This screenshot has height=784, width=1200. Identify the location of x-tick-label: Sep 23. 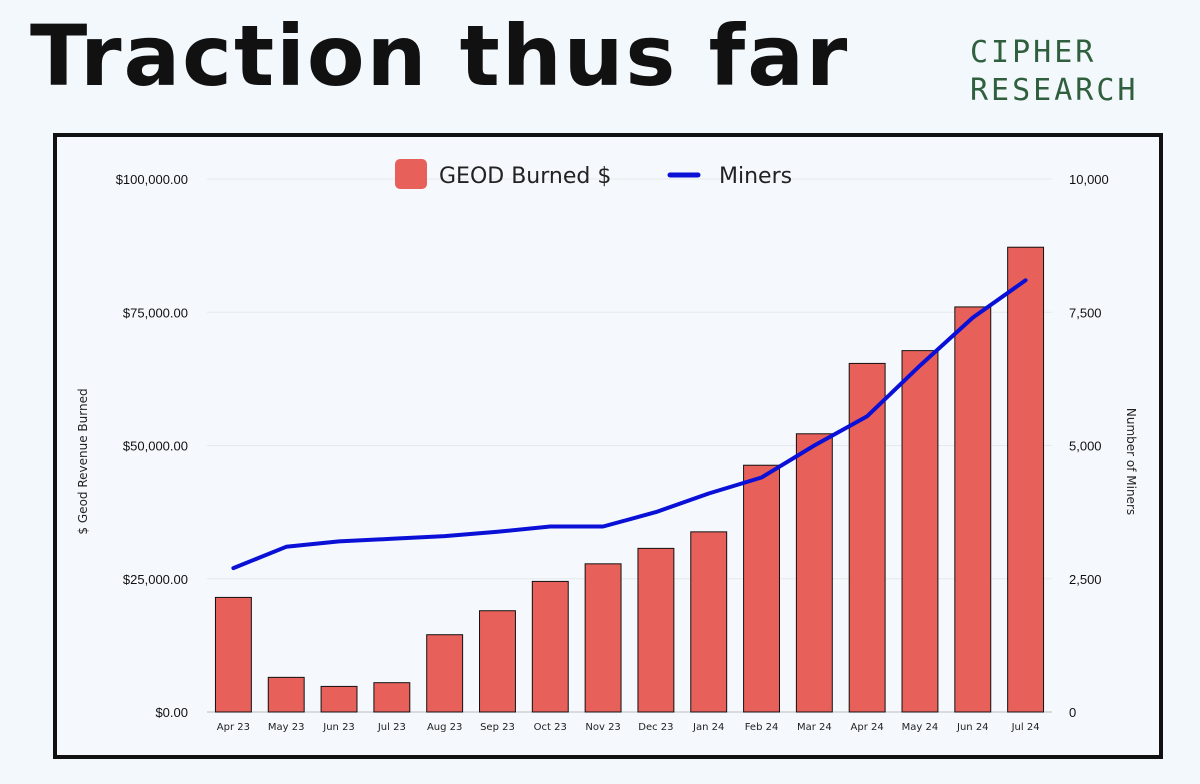
(497, 727).